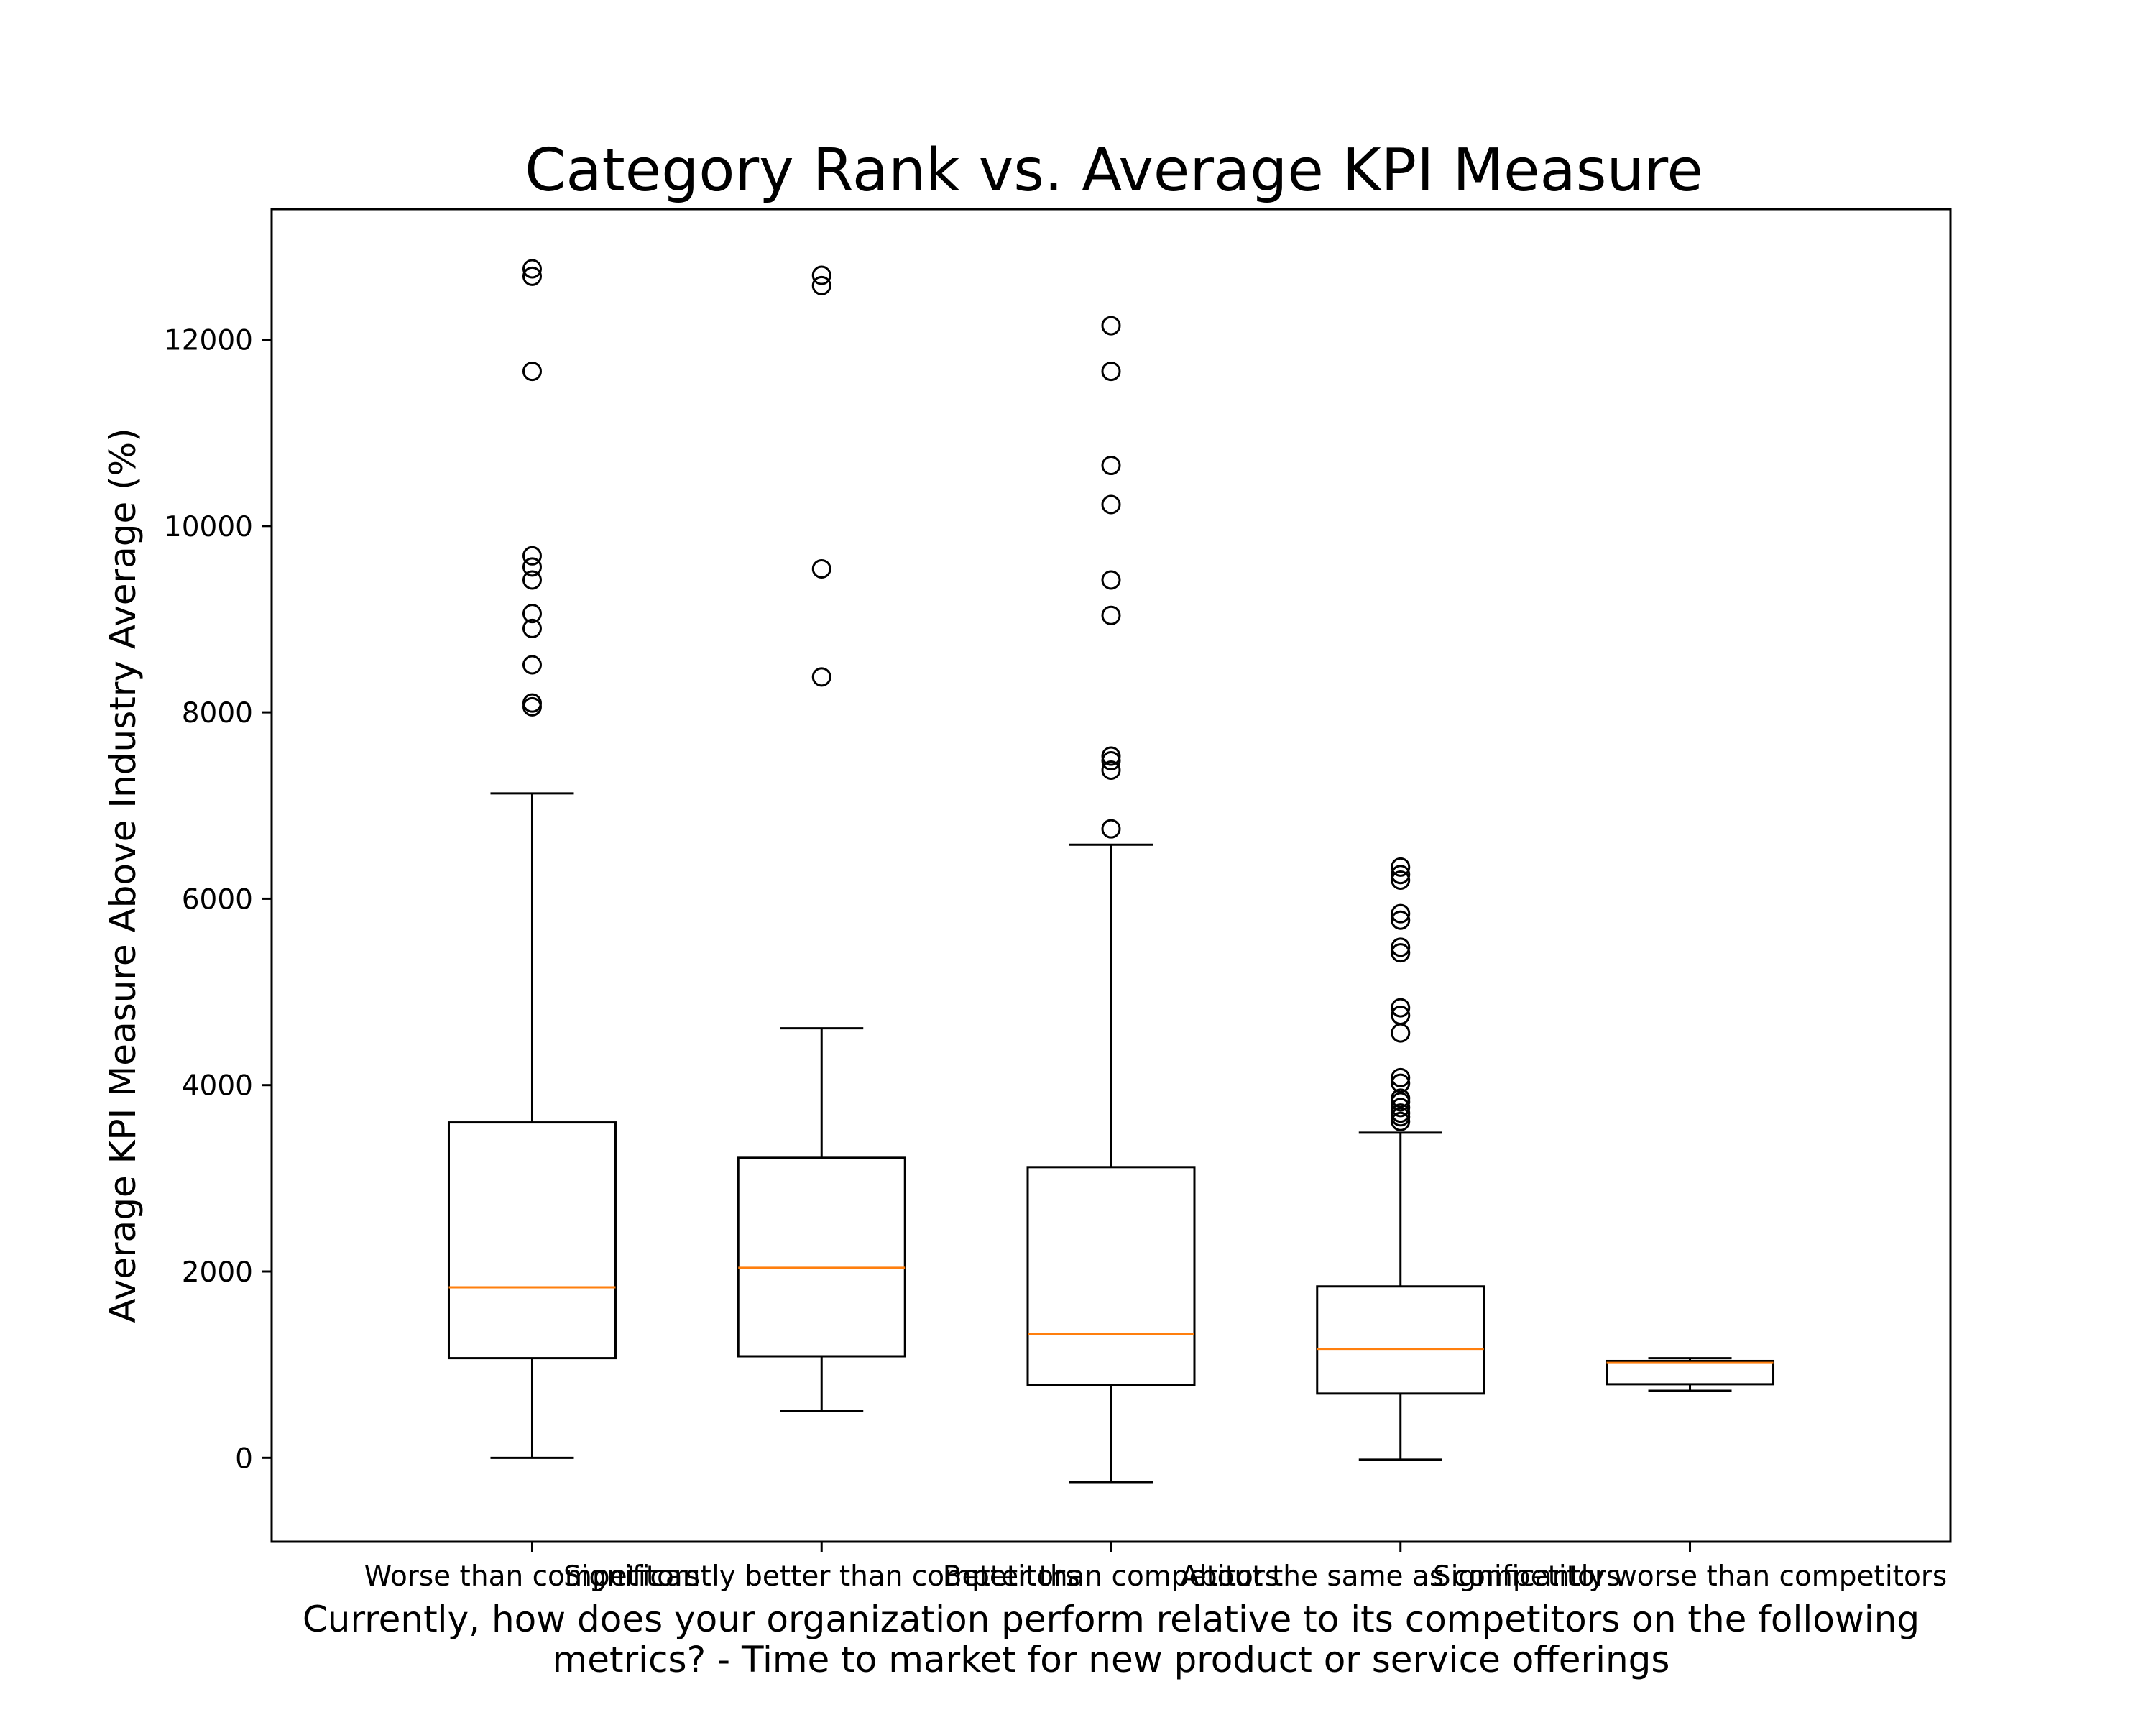 The image size is (2156, 1725). I want to click on y-tick-label: 4000, so click(218, 1086).